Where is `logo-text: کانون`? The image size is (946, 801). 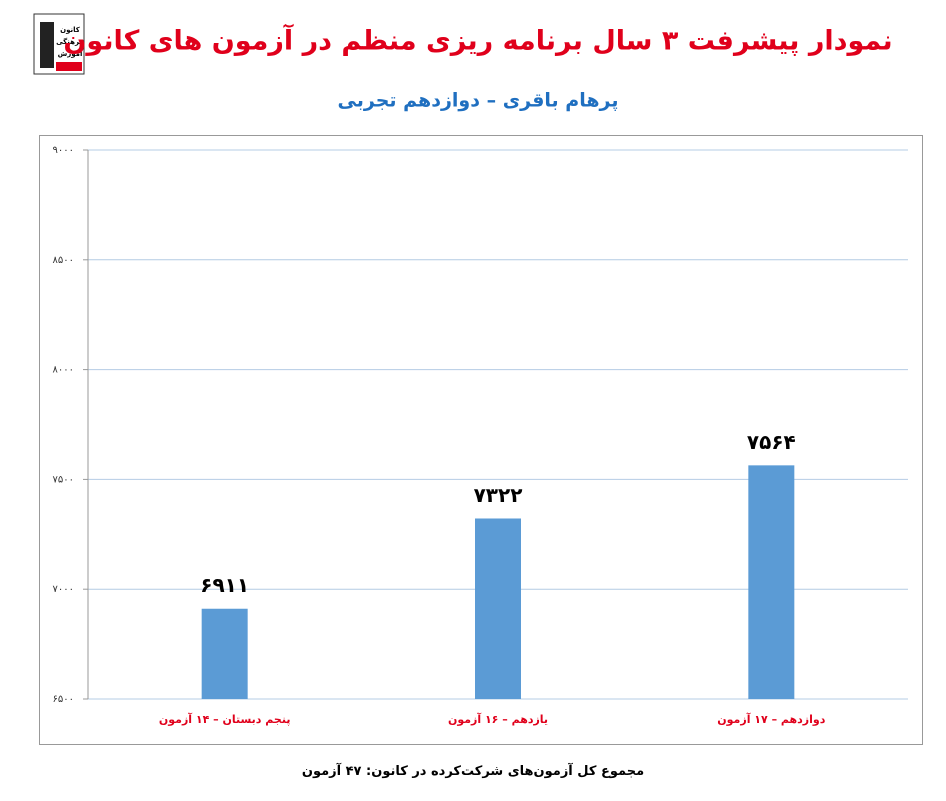 logo-text: کانون is located at coordinates (70, 30).